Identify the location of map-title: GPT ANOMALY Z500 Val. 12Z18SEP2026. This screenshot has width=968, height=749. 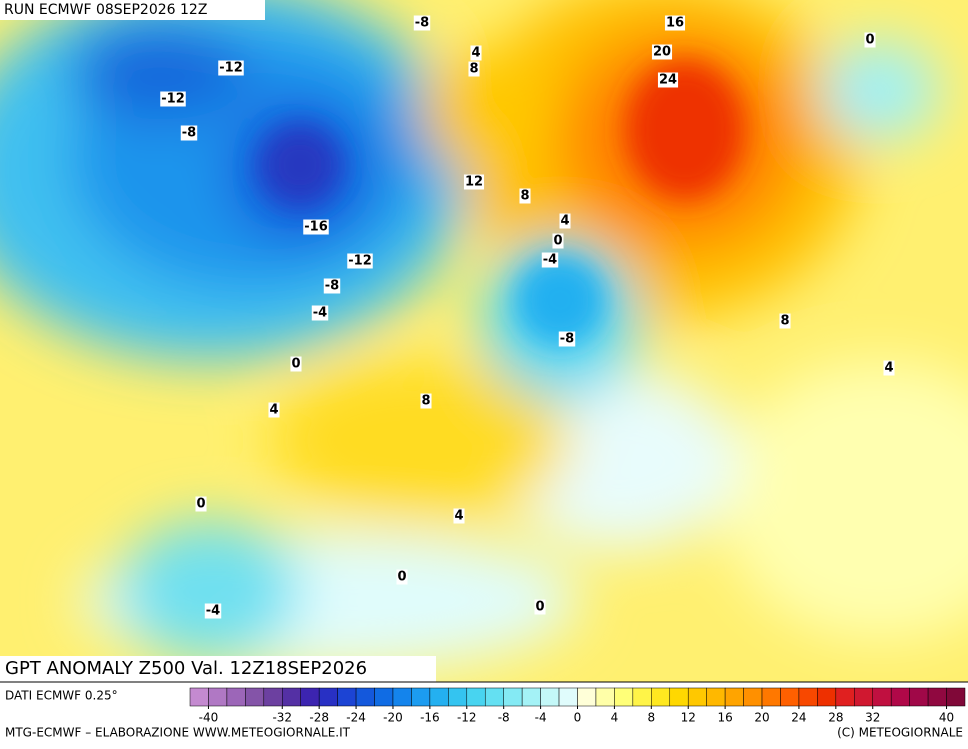
(186, 668).